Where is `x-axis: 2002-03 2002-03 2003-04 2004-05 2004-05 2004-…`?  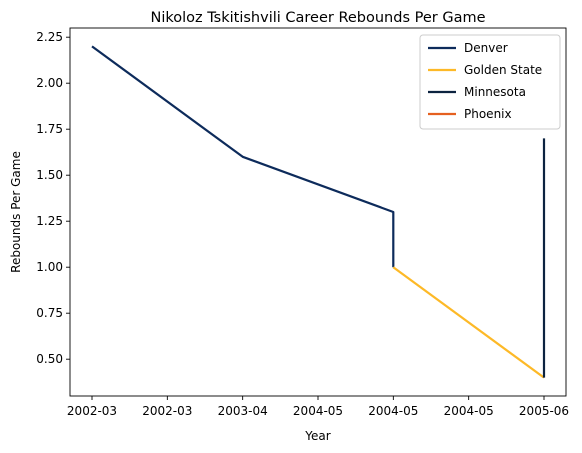 x-axis: 2002-03 2002-03 2003-04 2004-05 2004-05 2004-… is located at coordinates (318, 407).